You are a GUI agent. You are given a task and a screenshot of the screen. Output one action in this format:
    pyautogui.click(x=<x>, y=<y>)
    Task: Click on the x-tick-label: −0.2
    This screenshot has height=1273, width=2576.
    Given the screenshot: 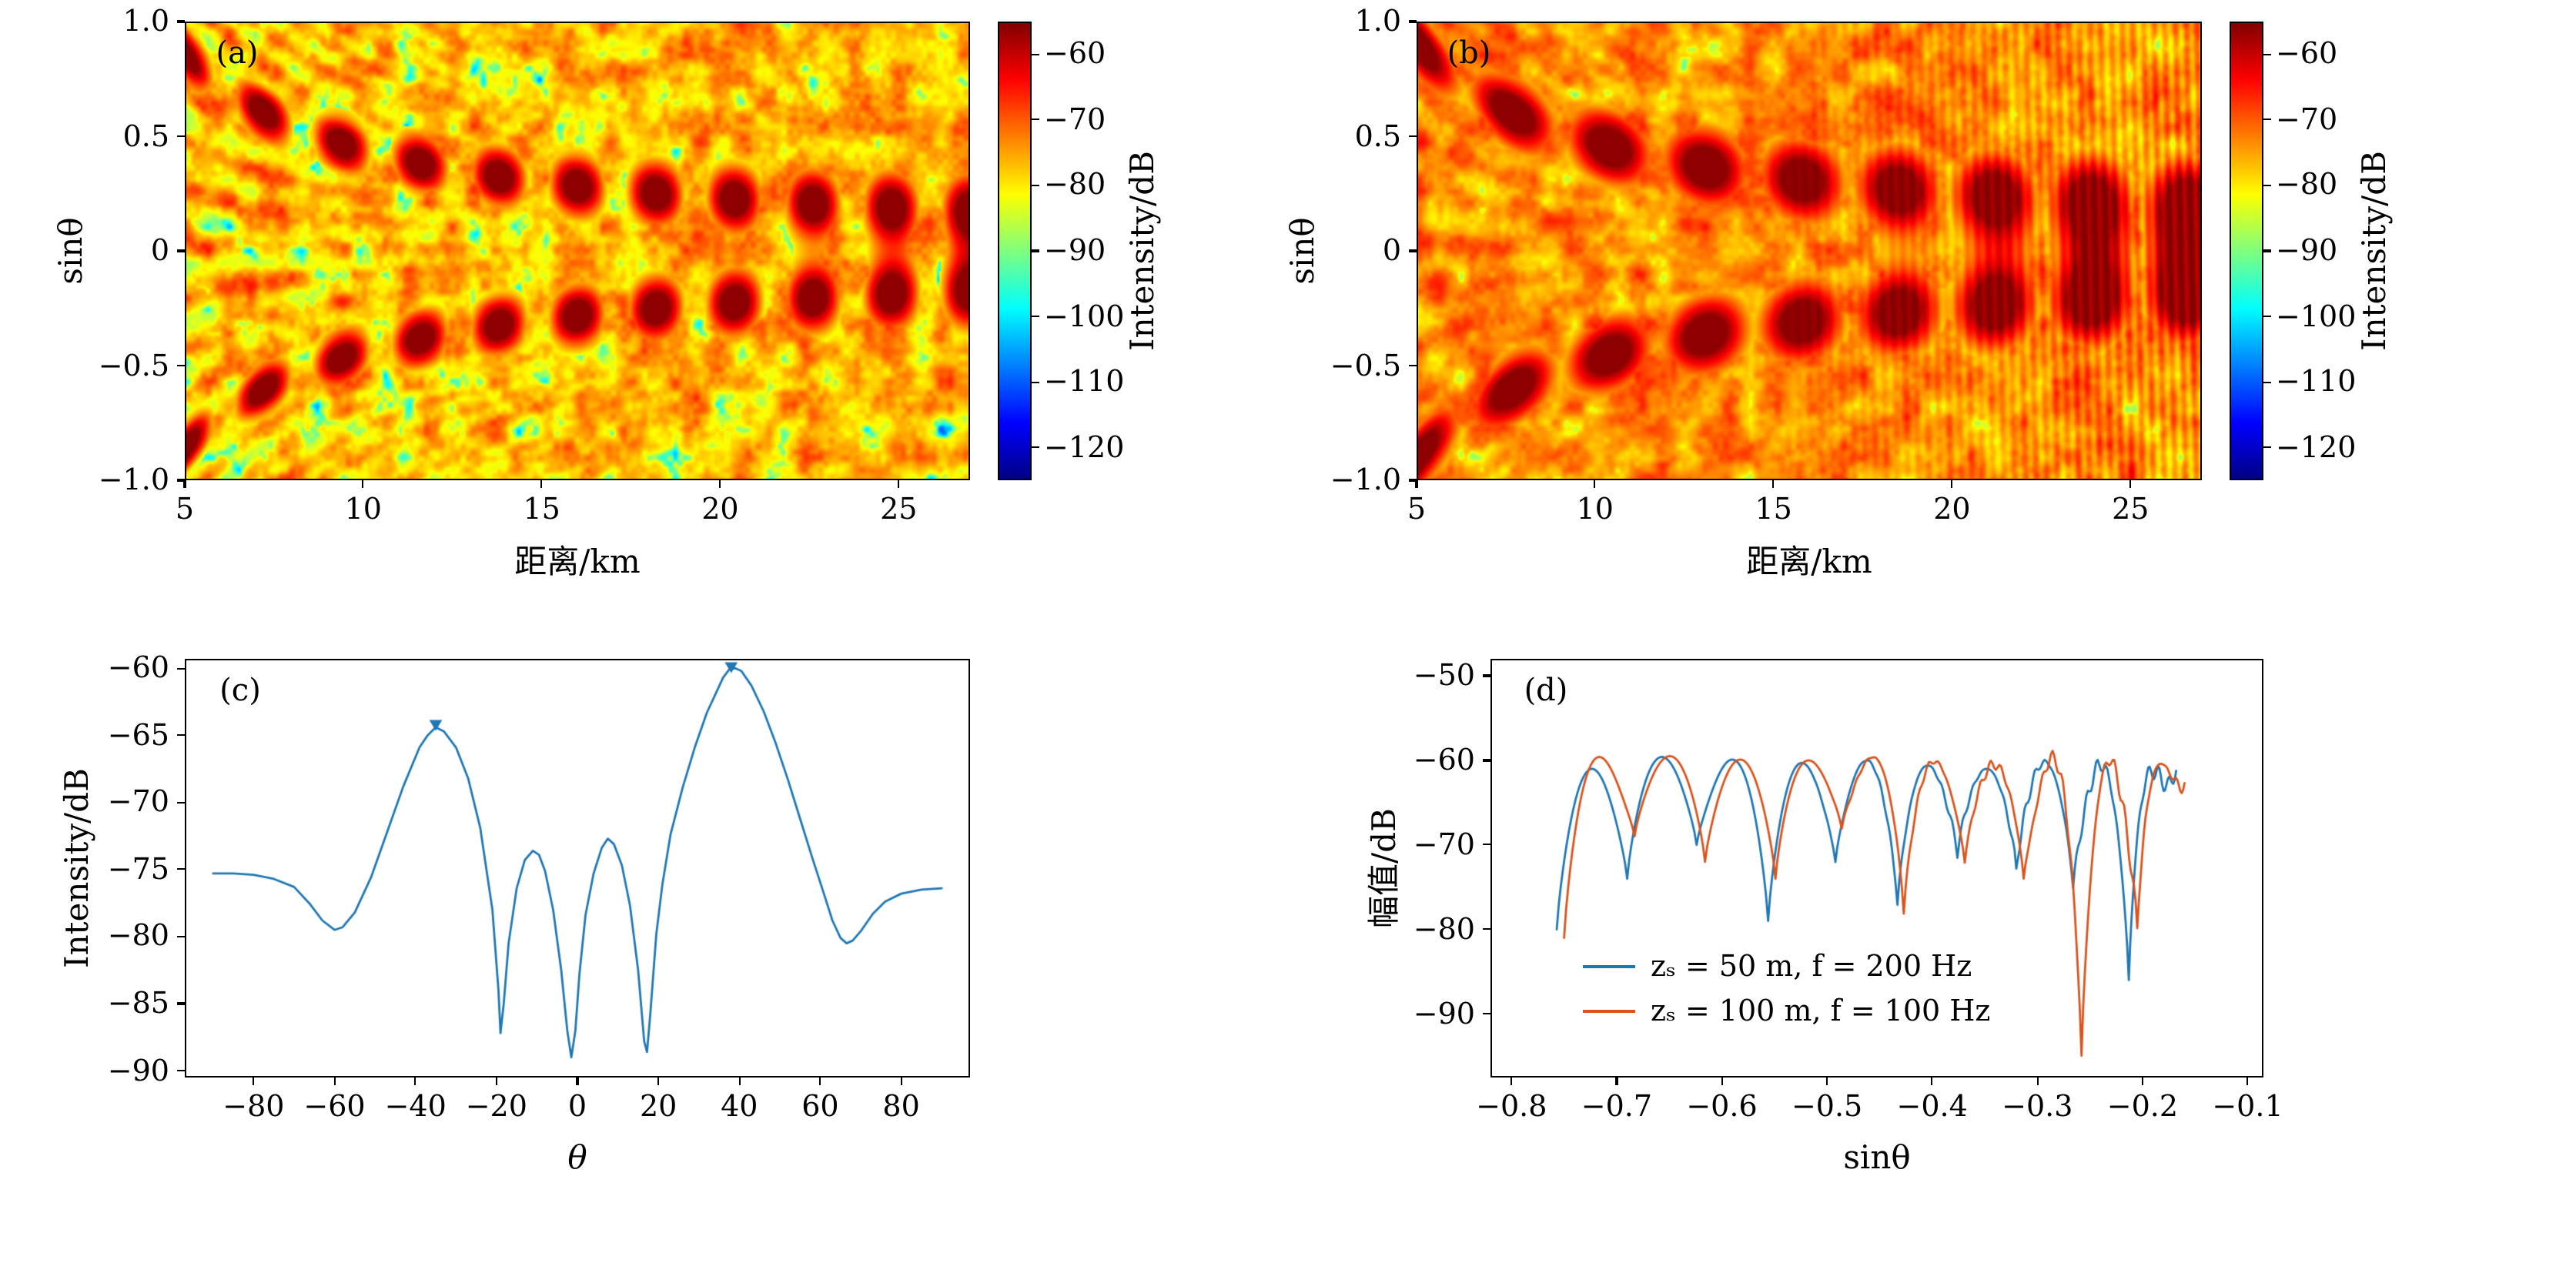 What is the action you would take?
    pyautogui.click(x=2142, y=1107)
    